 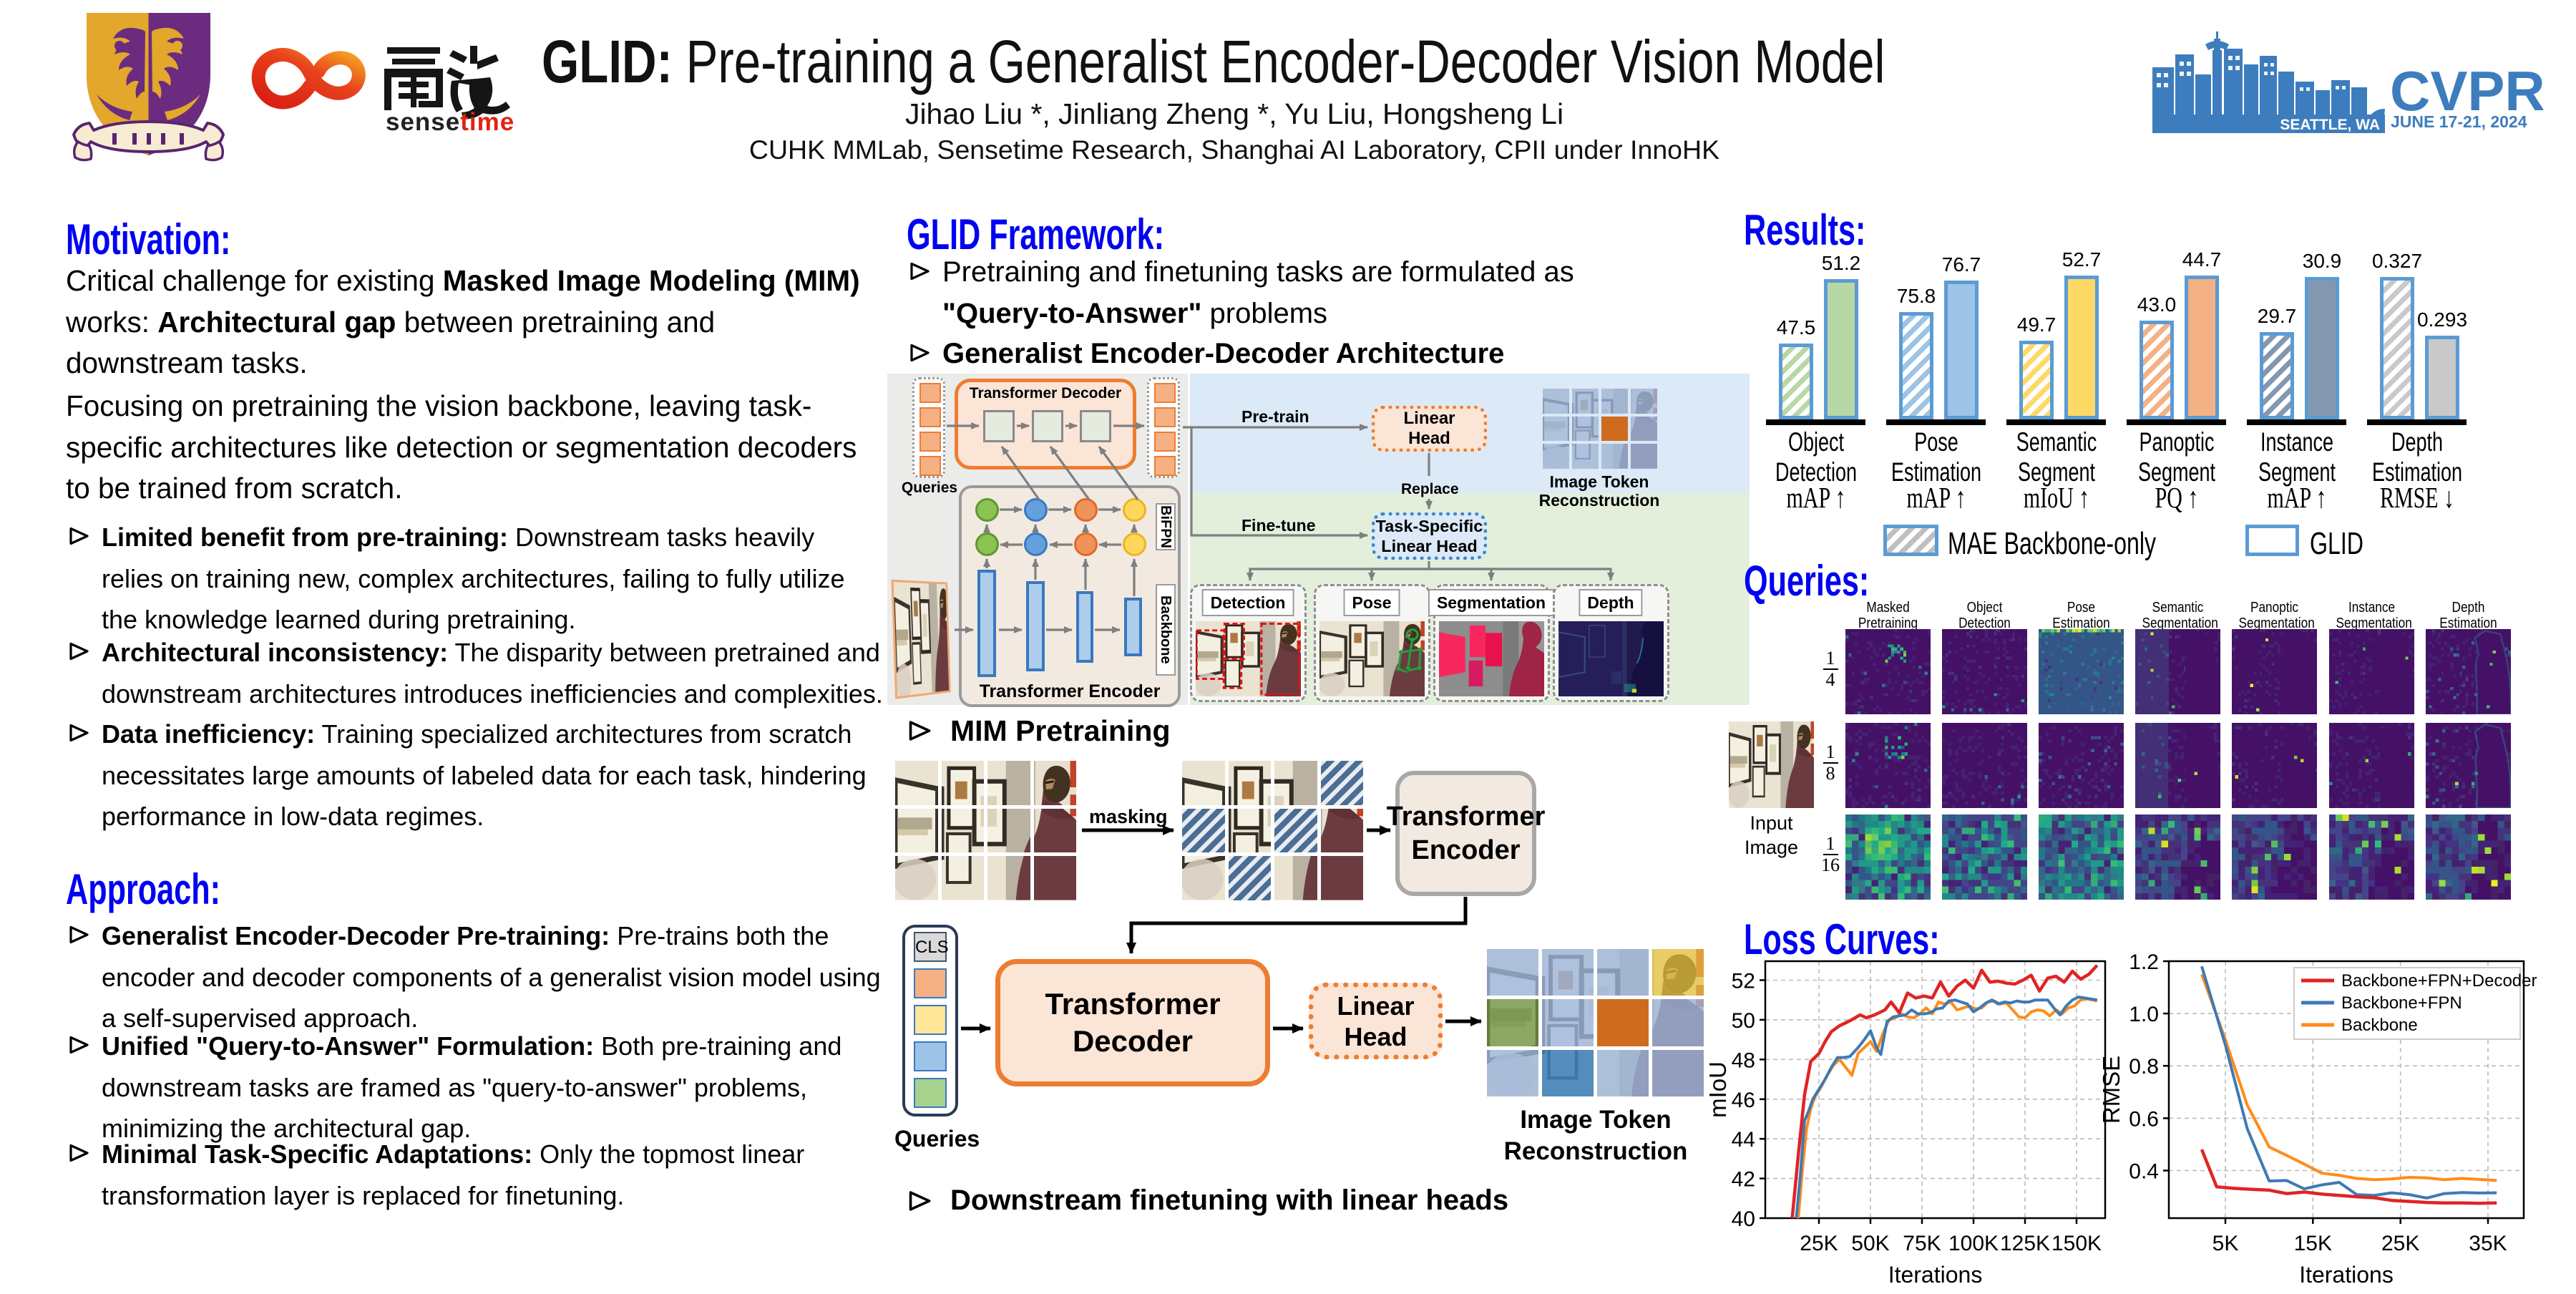 I want to click on svg-text: Backbone, so click(x=2379, y=1025).